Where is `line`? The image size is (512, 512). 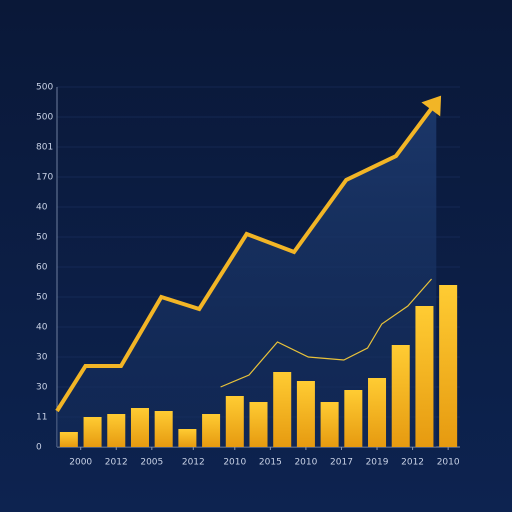
line is located at coordinates (326, 333).